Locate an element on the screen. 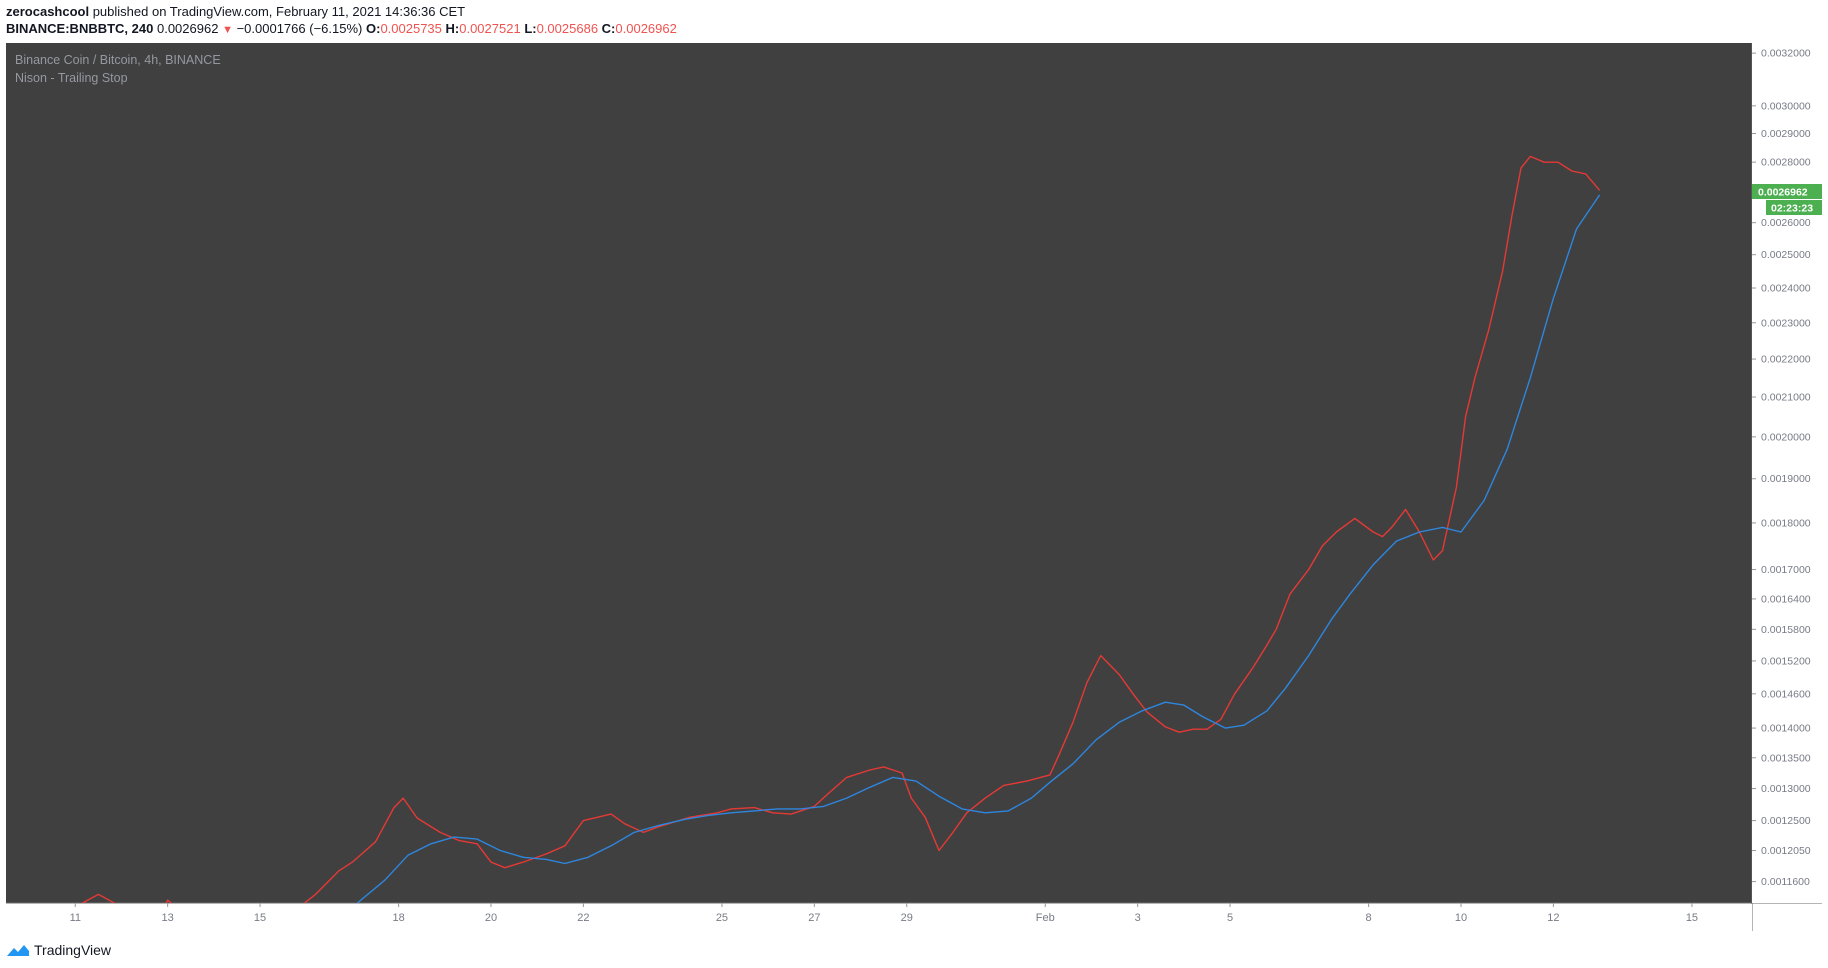 This screenshot has width=1828, height=968. high-label: H: is located at coordinates (452, 28).